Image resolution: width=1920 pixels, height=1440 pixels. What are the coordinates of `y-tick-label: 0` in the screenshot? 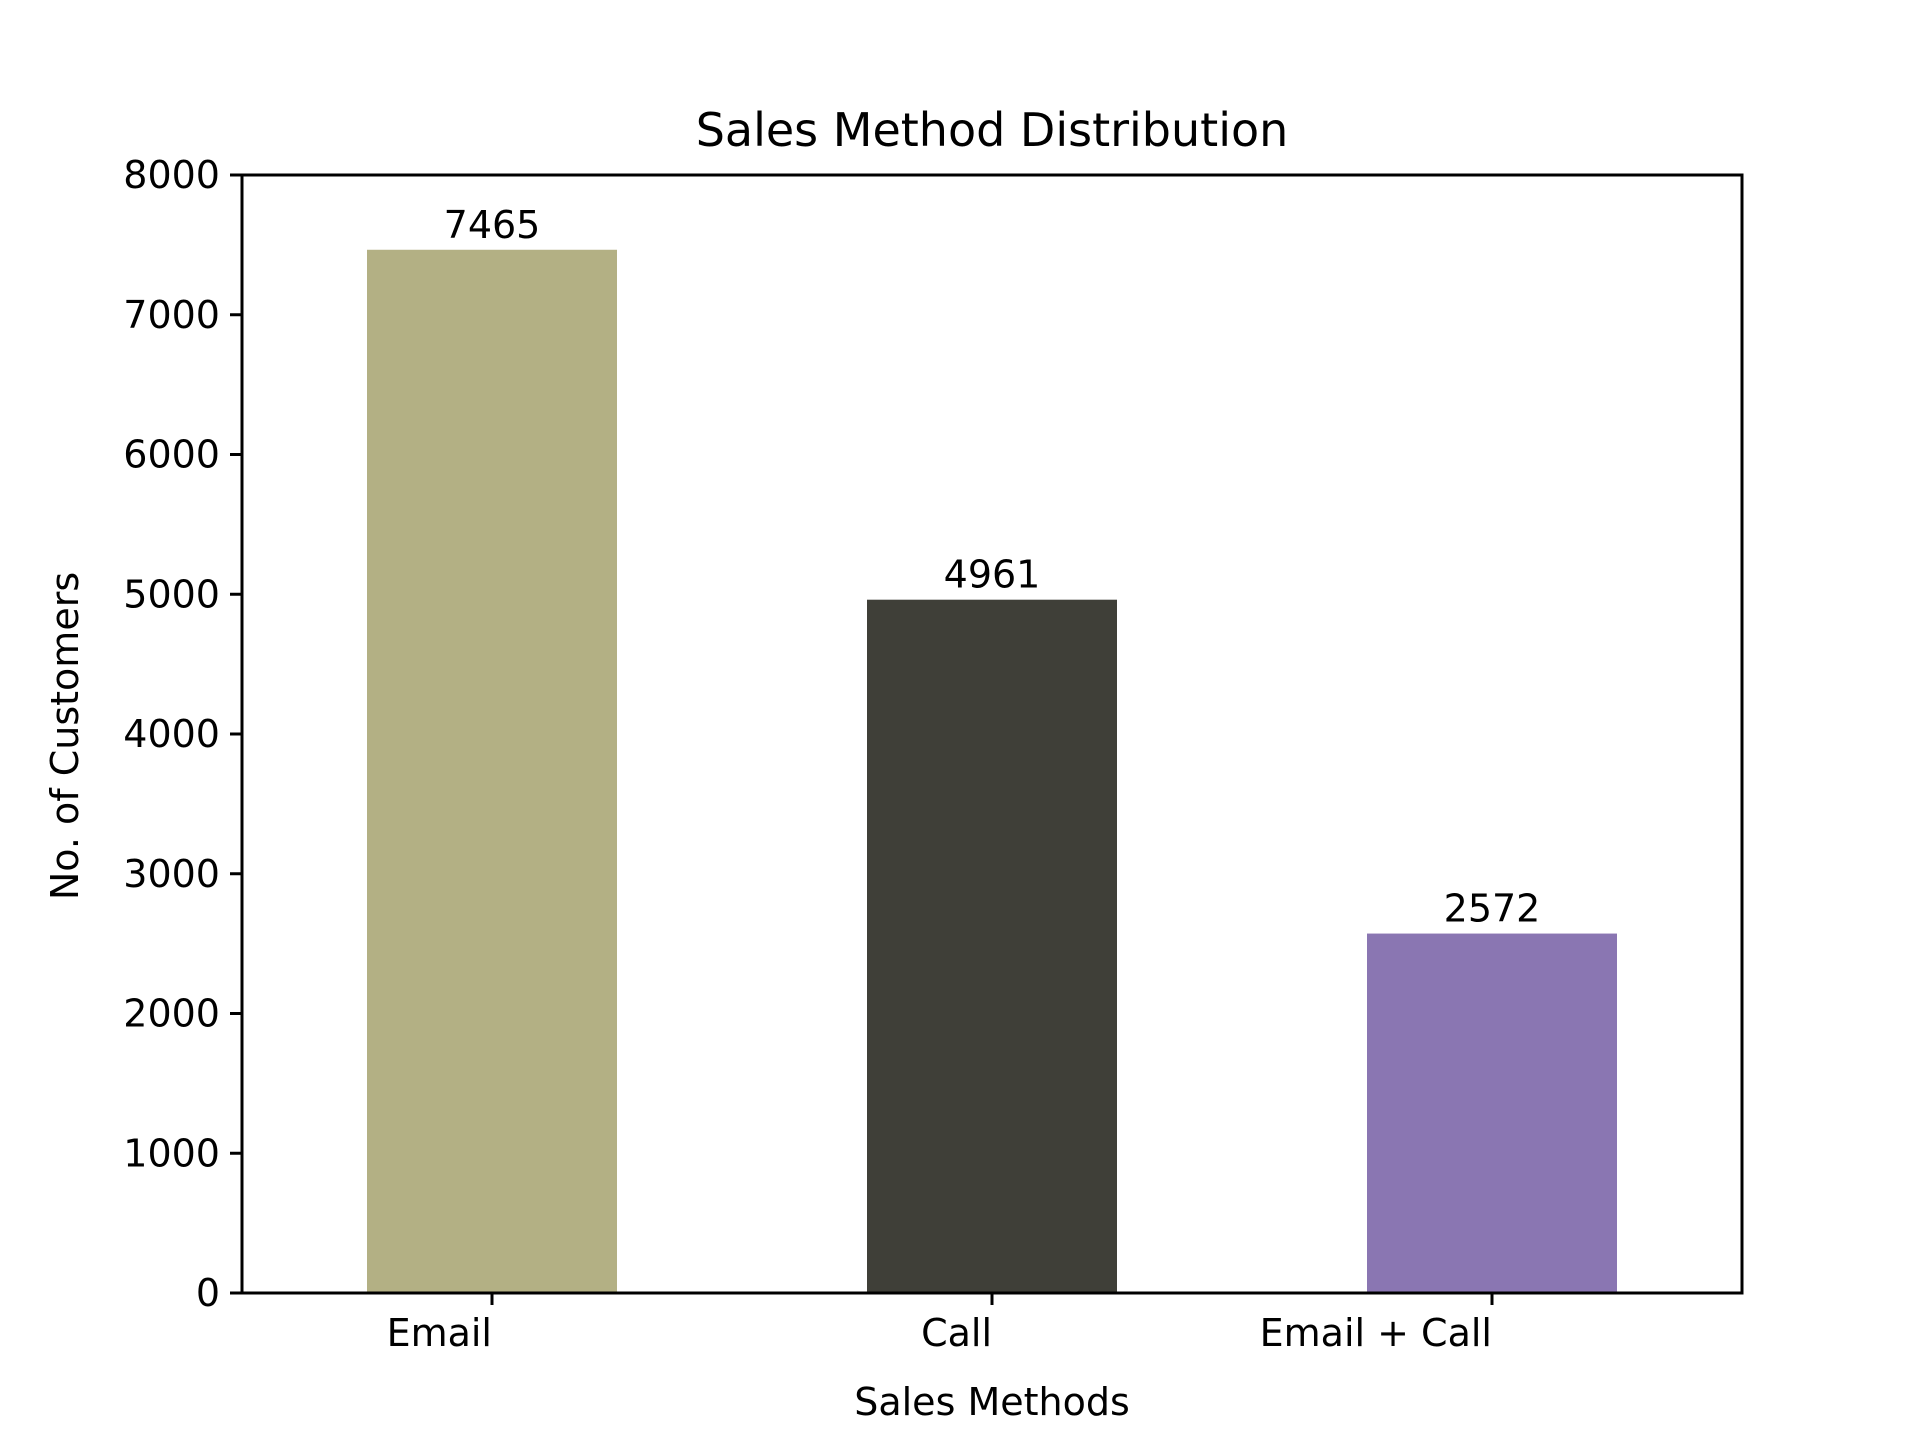 It's located at (208, 1293).